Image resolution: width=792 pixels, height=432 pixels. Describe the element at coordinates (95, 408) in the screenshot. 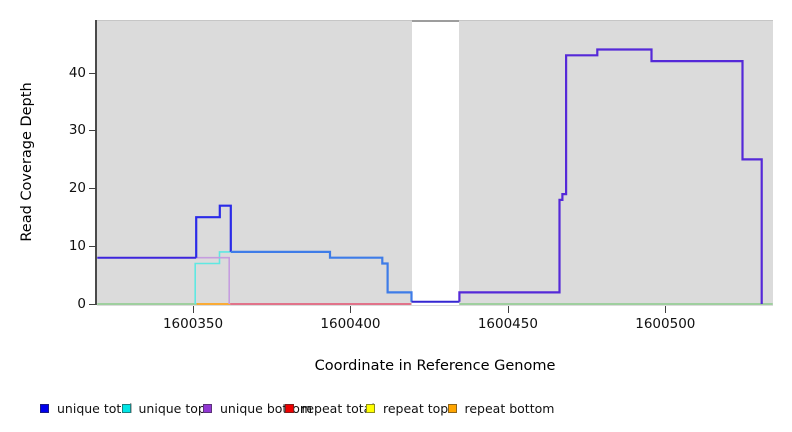

I see `legend-label: unique total` at that location.